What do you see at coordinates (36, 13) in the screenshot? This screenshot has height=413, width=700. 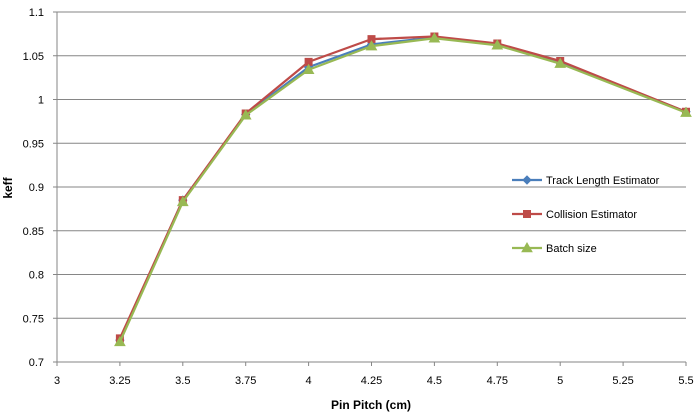 I see `y-tick-label: 1.1` at bounding box center [36, 13].